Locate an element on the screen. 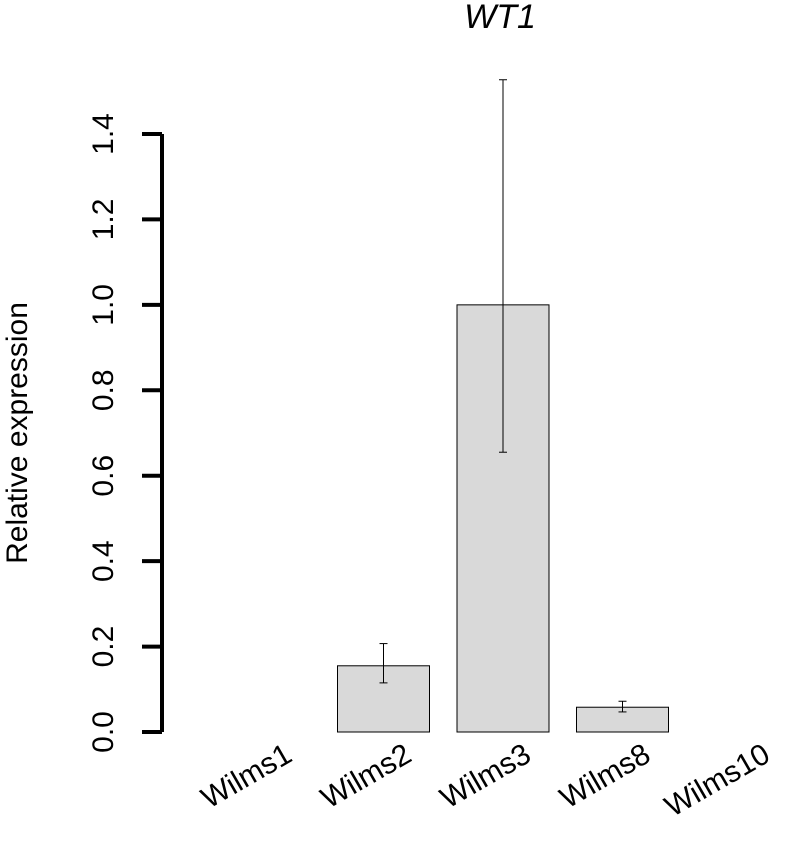 This screenshot has height=849, width=792. y-tick-label: 1.2 is located at coordinates (103, 220).